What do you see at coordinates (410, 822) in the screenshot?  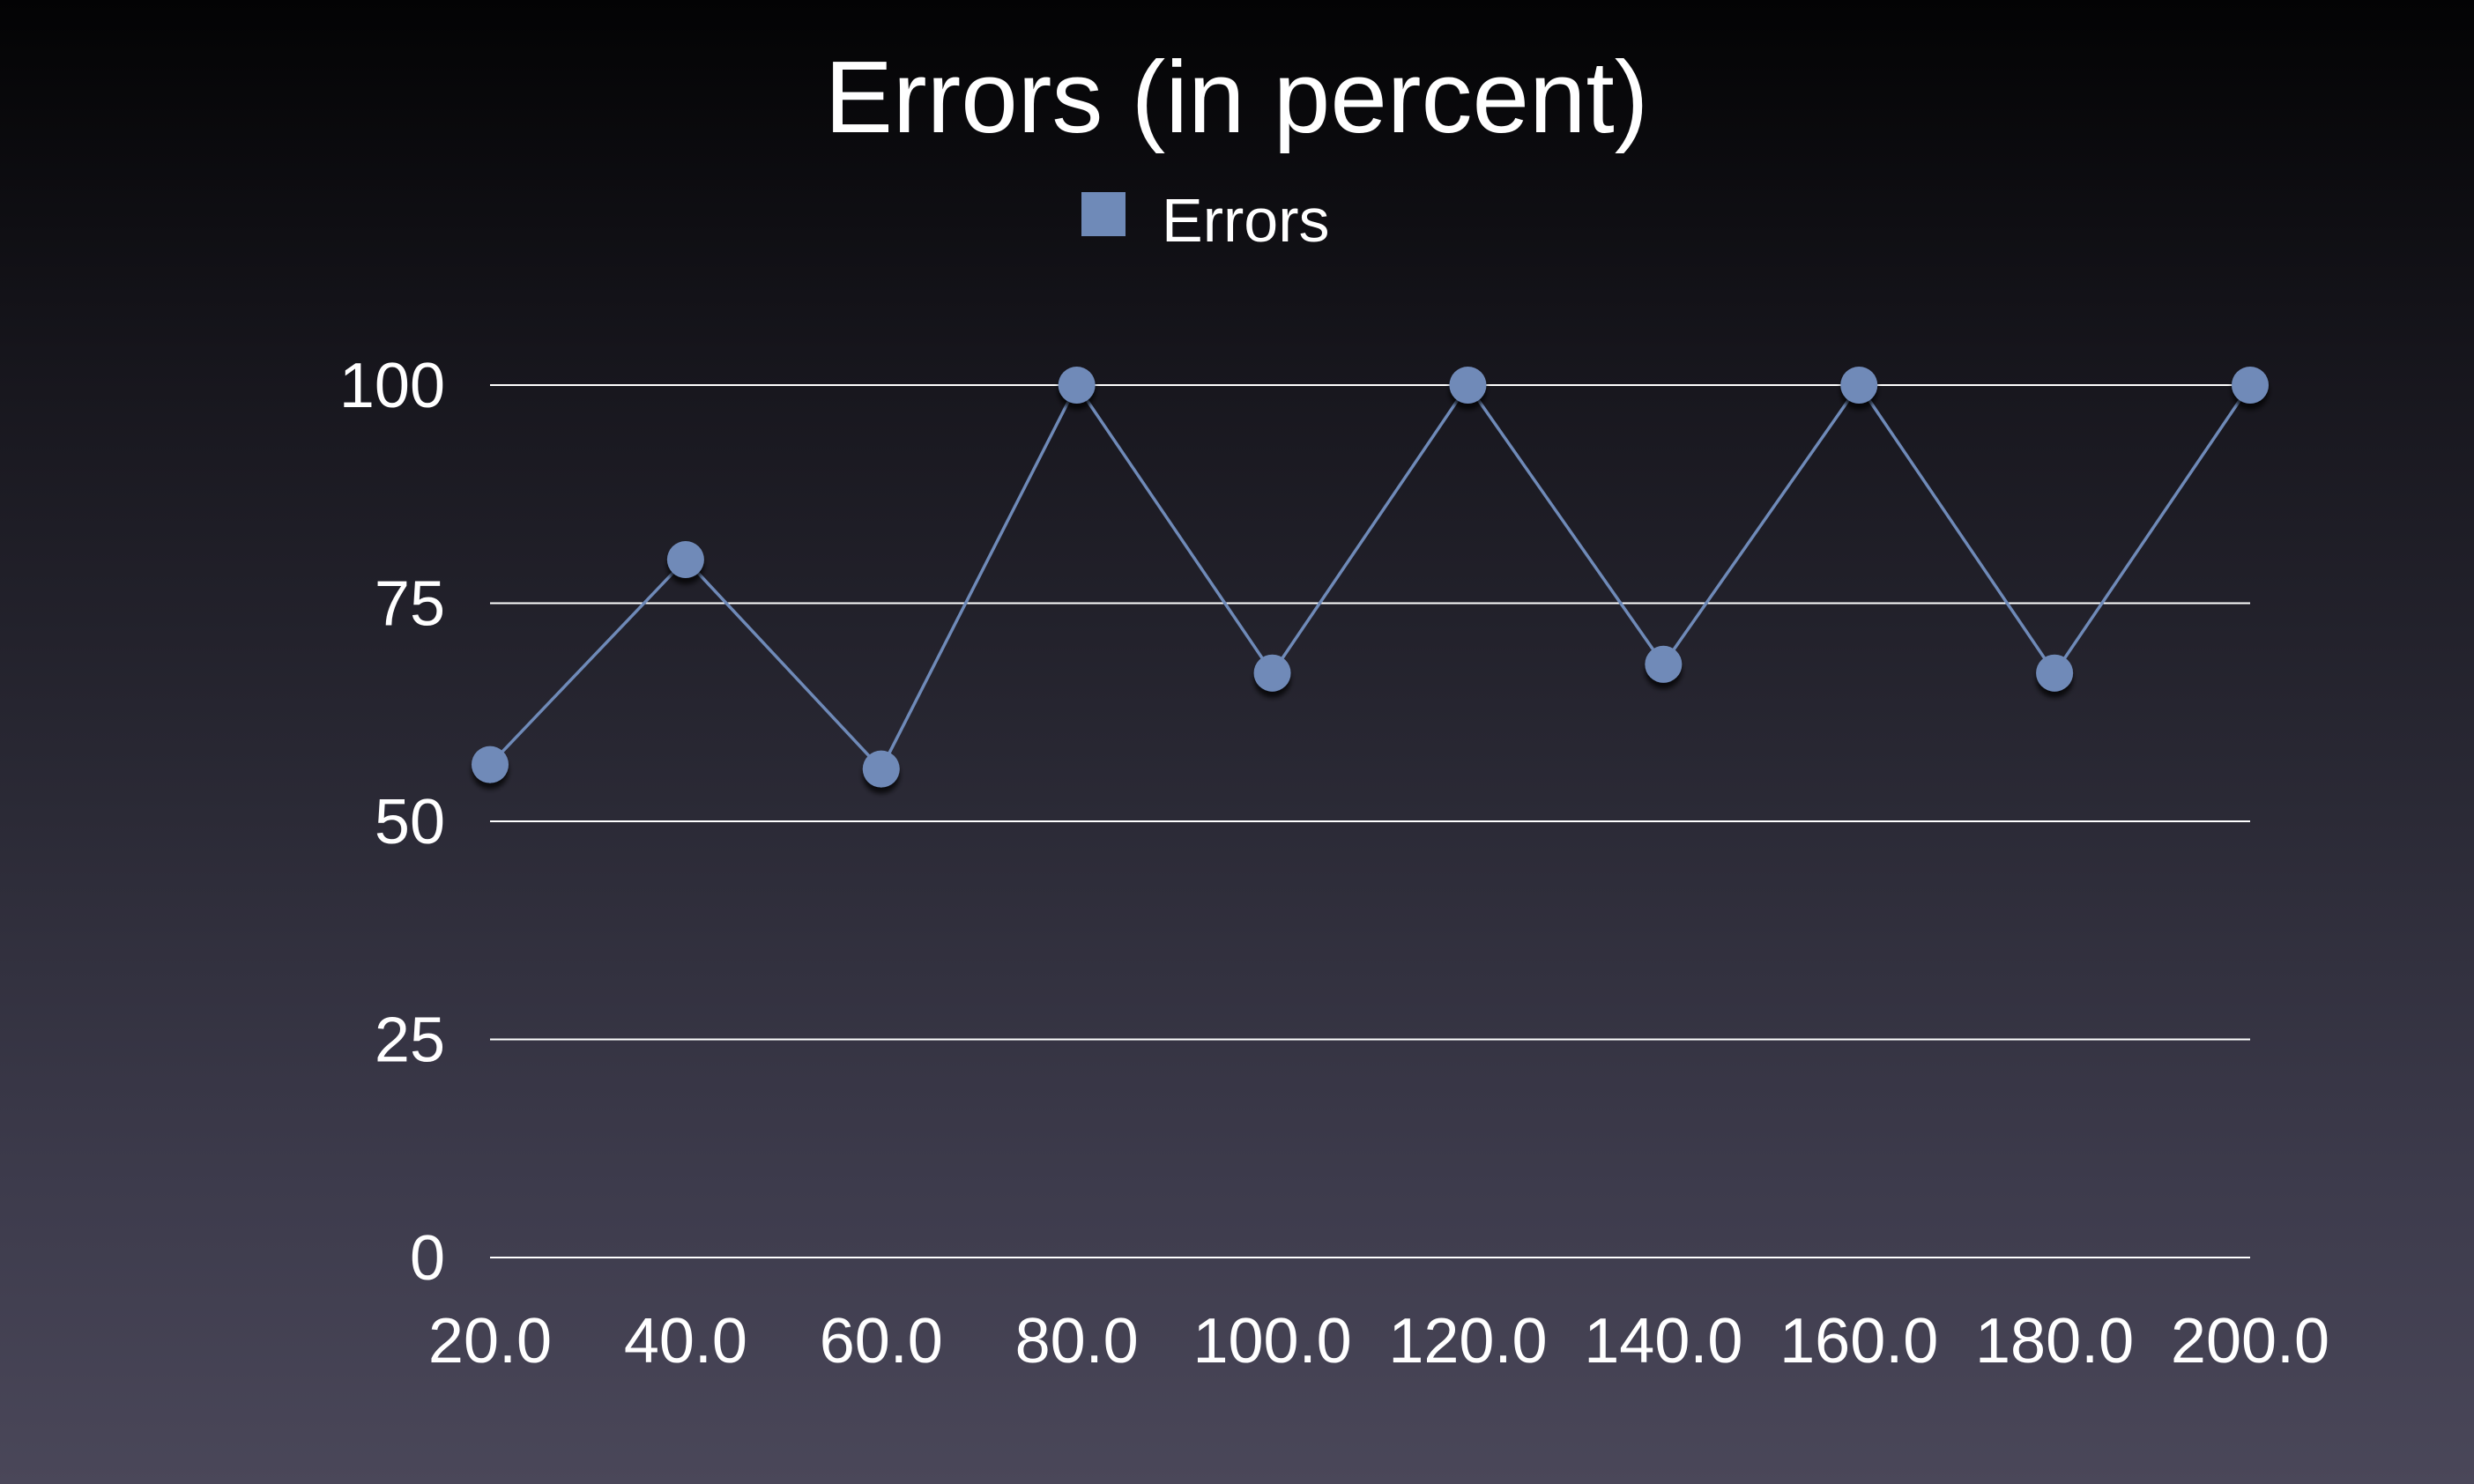 I see `y-tick-label: 50` at bounding box center [410, 822].